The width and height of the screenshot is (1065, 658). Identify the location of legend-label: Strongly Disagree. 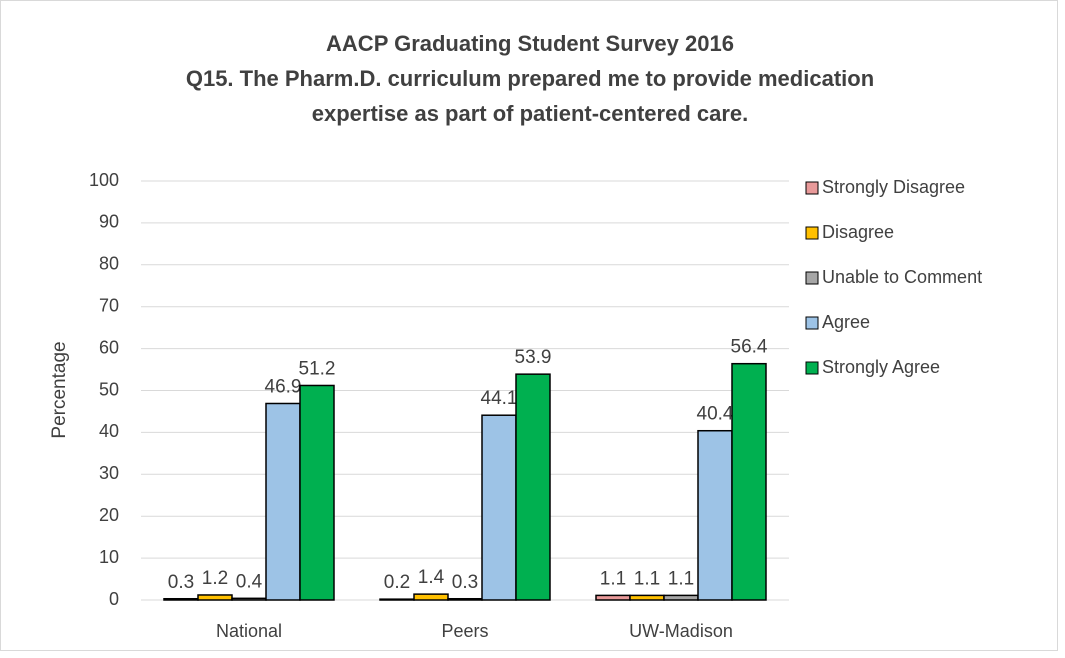
(893, 187).